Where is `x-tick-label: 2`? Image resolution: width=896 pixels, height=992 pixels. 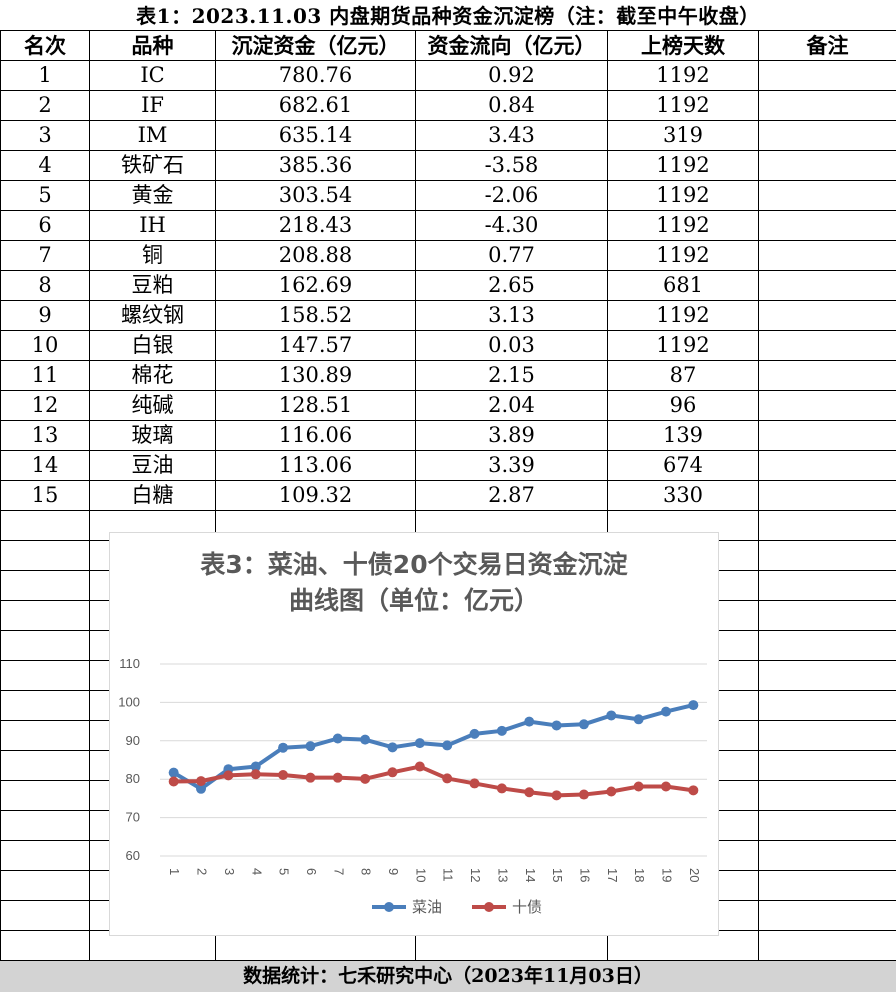 x-tick-label: 2 is located at coordinates (202, 871).